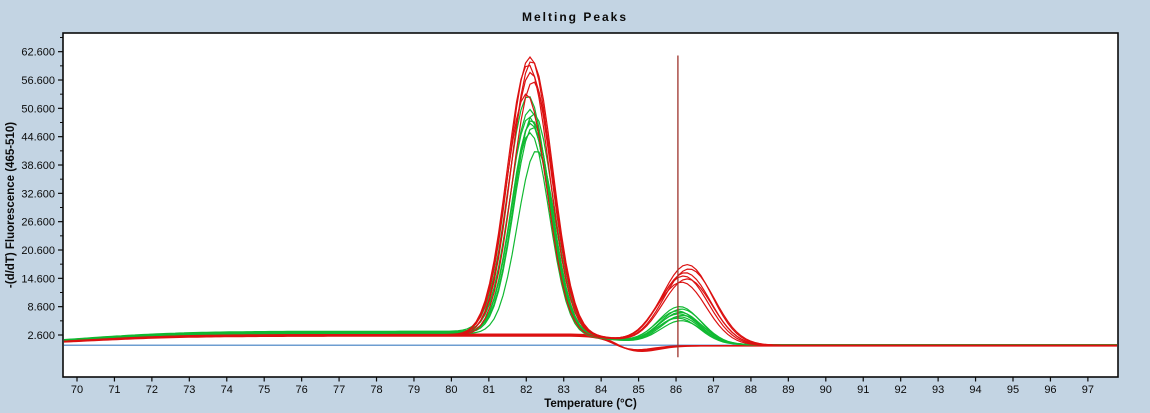 This screenshot has height=413, width=1150. Describe the element at coordinates (901, 390) in the screenshot. I see `x-tick-label: 92` at that location.